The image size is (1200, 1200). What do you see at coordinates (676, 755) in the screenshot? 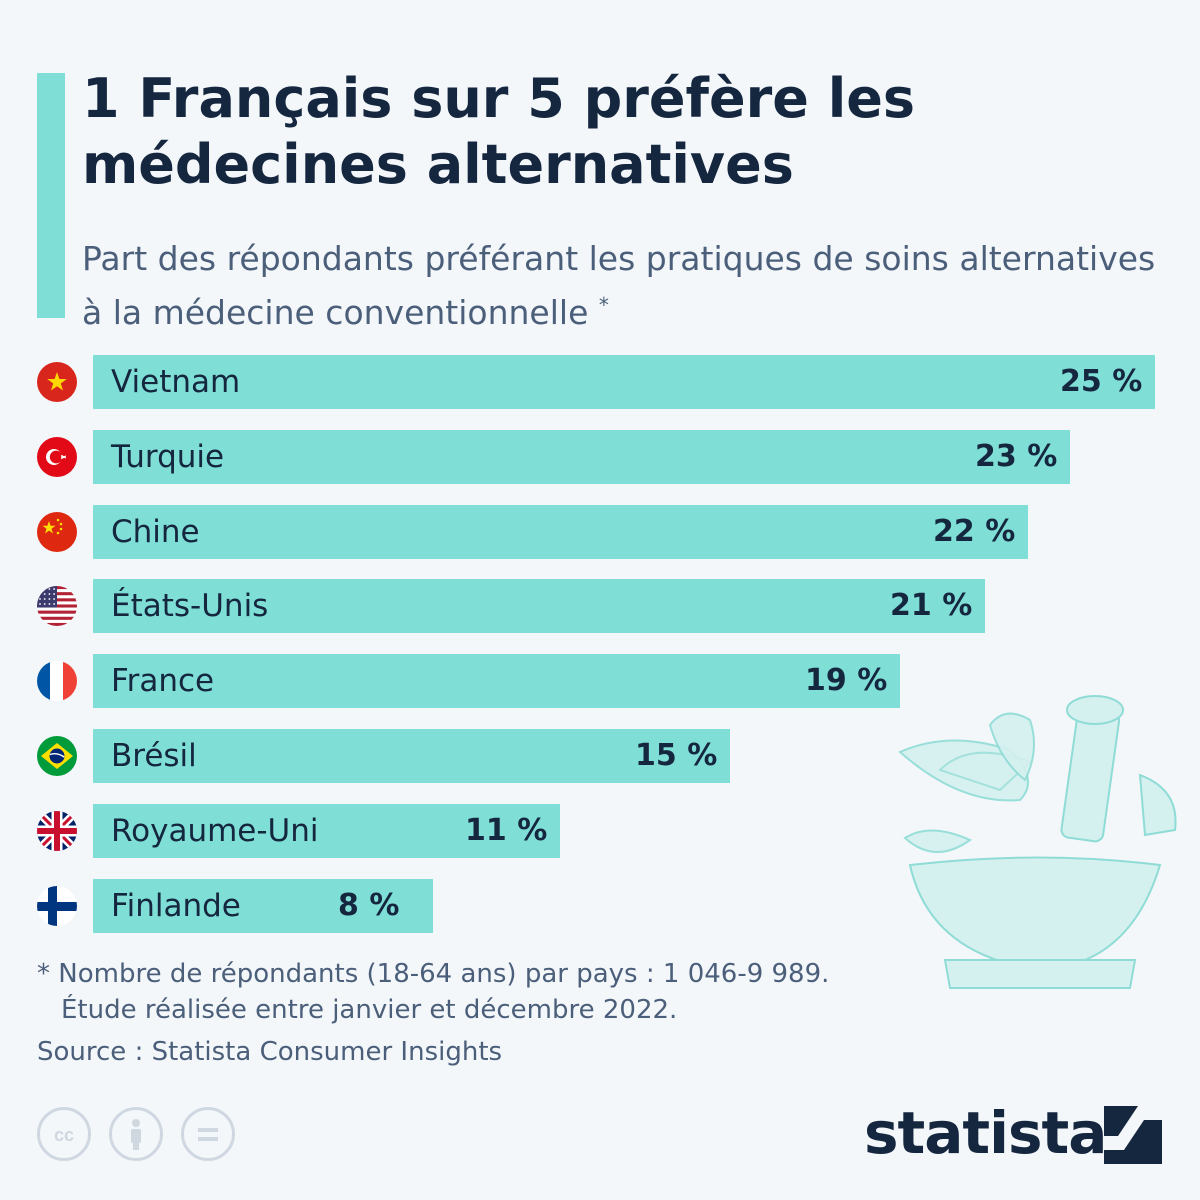
I see `value-label-bresil: 15 %` at bounding box center [676, 755].